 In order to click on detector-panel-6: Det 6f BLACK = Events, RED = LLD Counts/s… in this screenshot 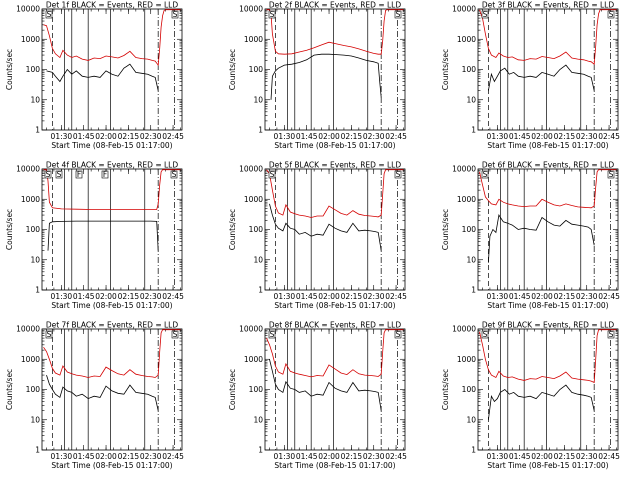, I will do `click(530, 236)`.